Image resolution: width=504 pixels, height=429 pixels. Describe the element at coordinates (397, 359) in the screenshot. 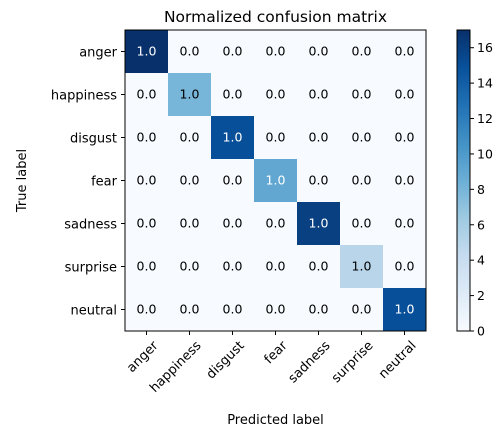

I see `x-tick-label: neutral` at that location.